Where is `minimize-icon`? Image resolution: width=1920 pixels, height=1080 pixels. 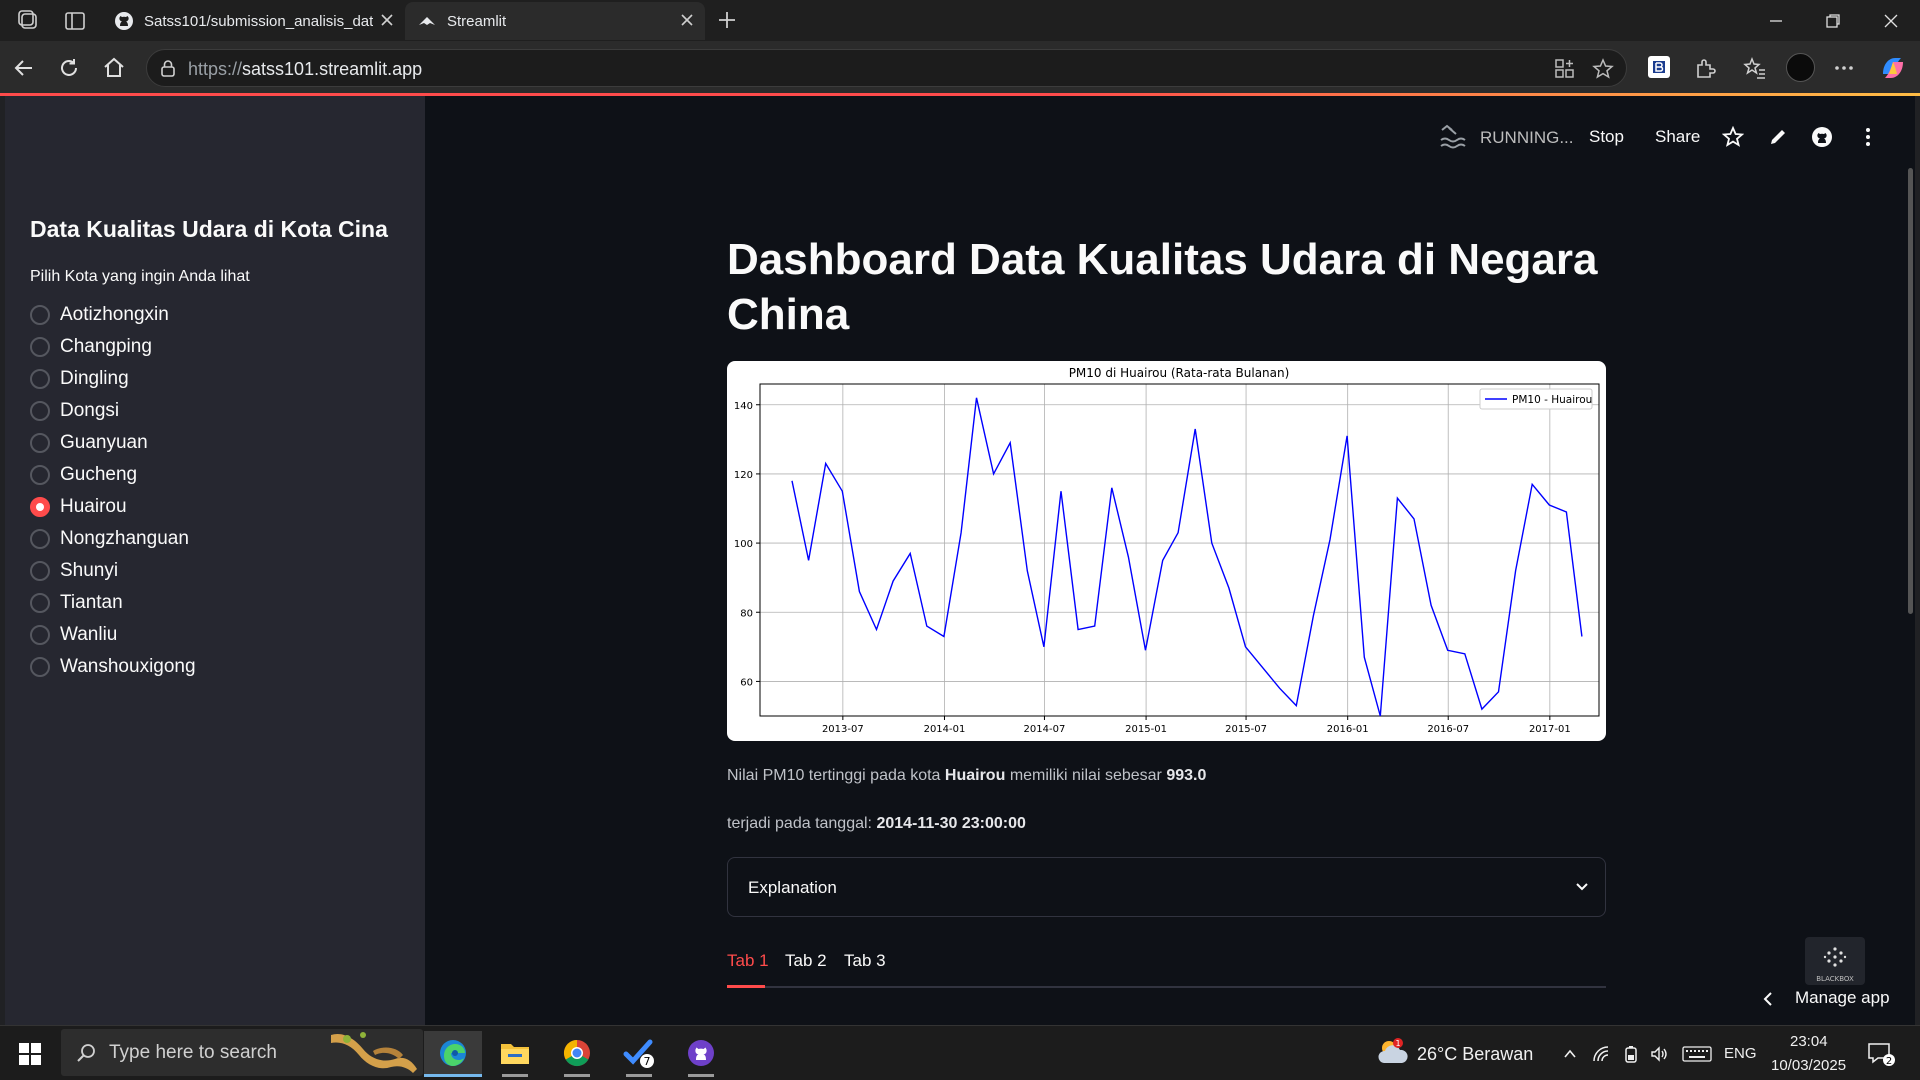
minimize-icon is located at coordinates (1776, 21).